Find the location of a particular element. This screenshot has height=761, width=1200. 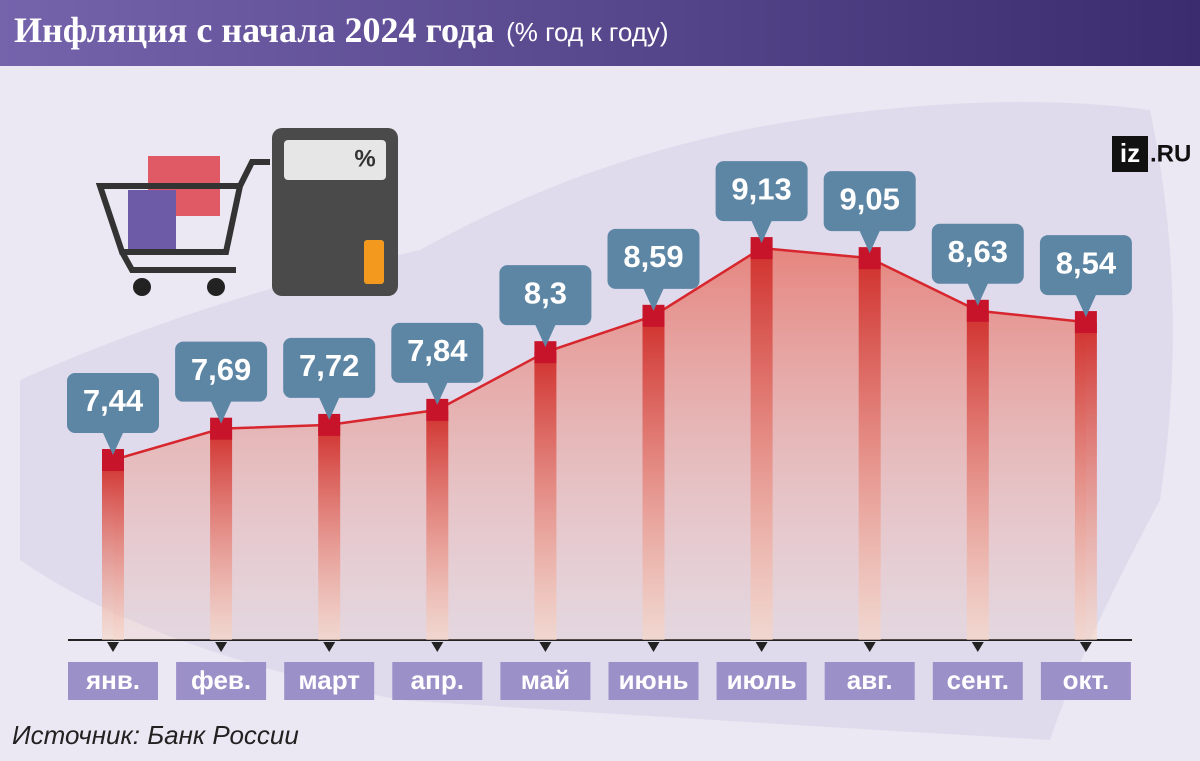

x-tick-label: май is located at coordinates (545, 680).